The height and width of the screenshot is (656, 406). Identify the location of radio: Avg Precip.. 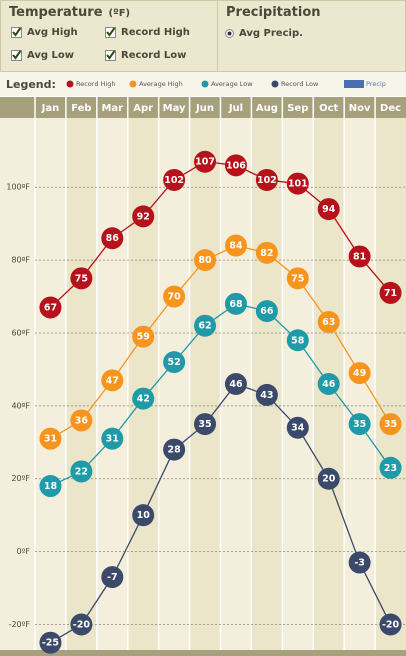
(264, 33).